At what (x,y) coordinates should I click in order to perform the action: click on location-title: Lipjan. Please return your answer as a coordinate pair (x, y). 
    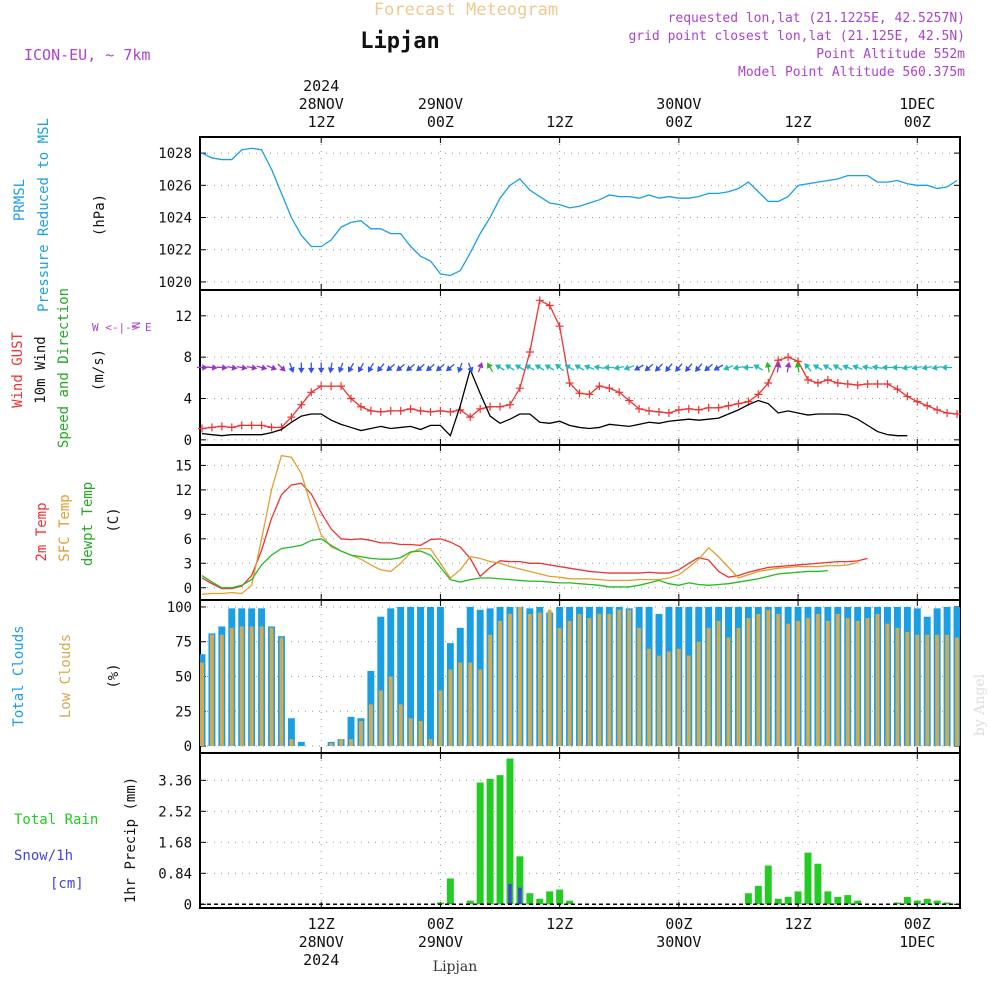
    Looking at the image, I should click on (399, 41).